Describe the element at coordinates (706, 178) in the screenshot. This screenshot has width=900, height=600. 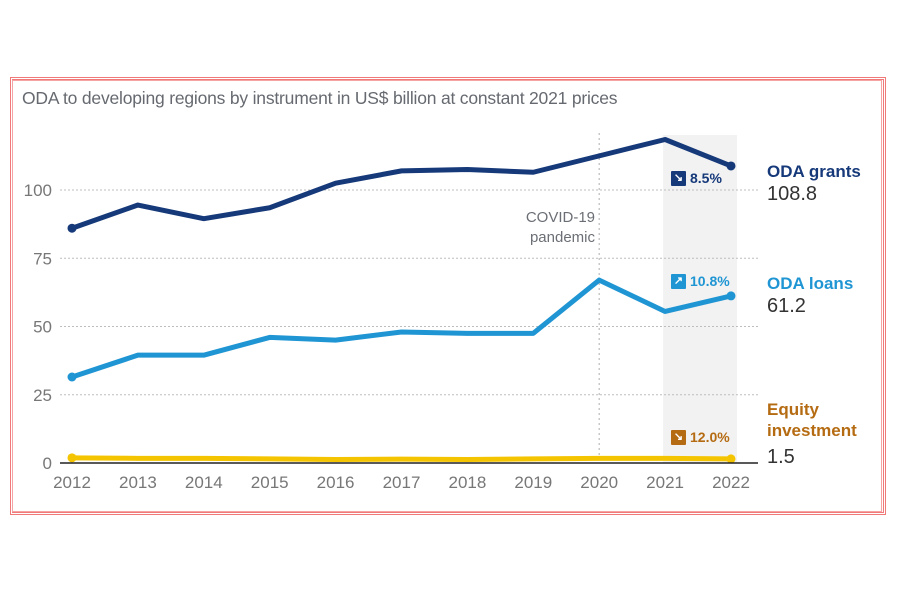
I see `grants-change-value: 8.5%` at that location.